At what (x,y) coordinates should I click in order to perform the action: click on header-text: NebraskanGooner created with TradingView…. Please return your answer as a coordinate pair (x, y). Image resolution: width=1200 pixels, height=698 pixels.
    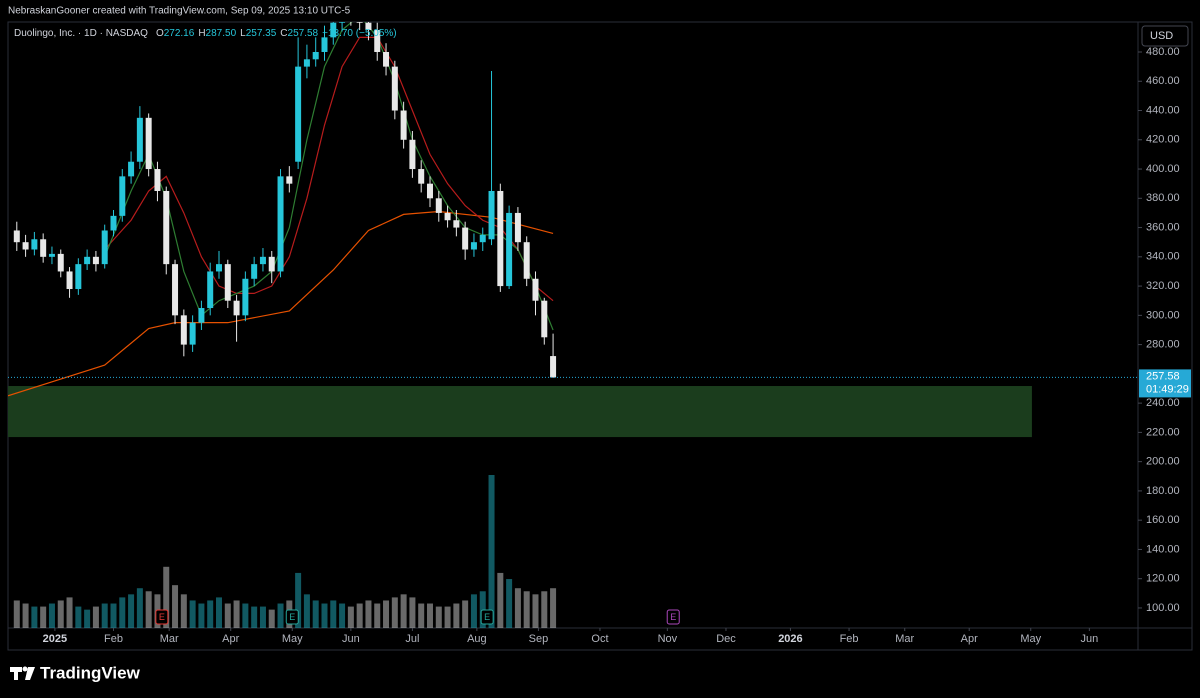
    Looking at the image, I should click on (179, 11).